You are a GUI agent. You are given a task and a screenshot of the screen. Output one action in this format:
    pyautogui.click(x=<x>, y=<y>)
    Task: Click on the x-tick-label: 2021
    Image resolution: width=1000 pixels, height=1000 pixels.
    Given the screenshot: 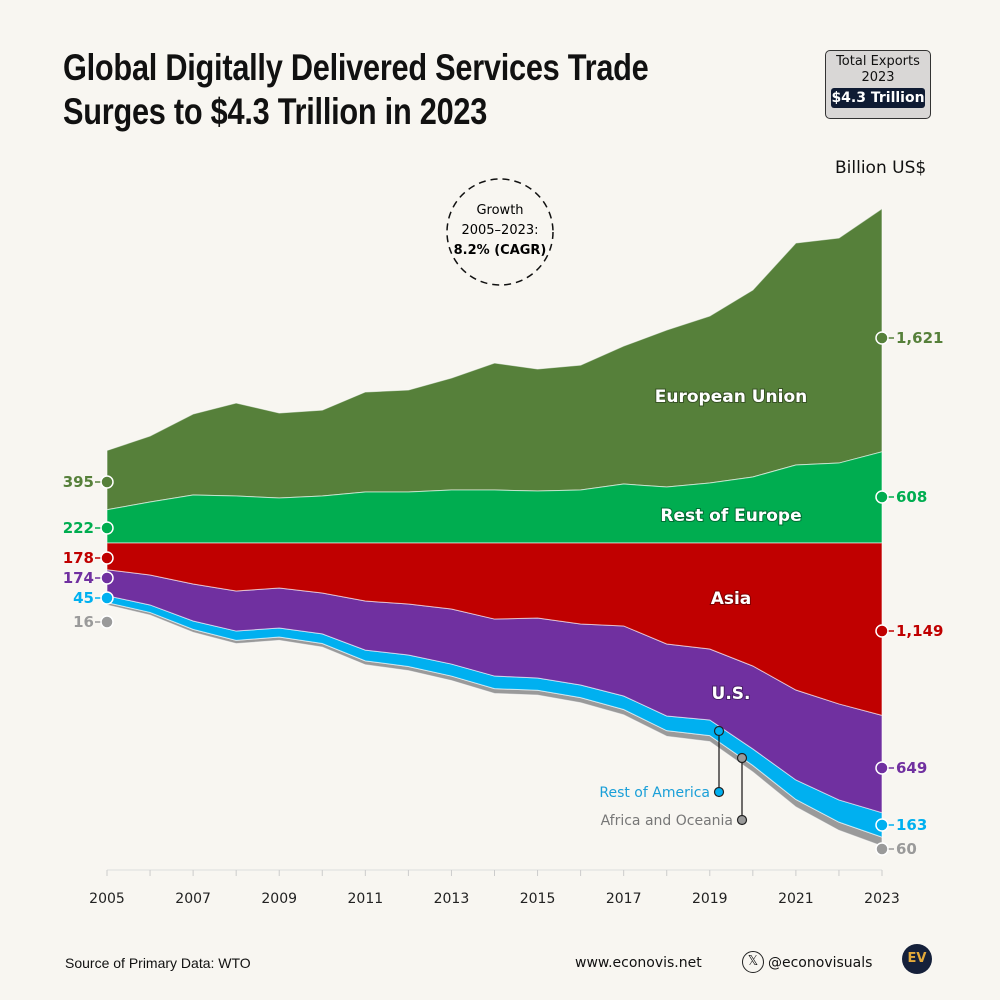 What is the action you would take?
    pyautogui.click(x=796, y=899)
    